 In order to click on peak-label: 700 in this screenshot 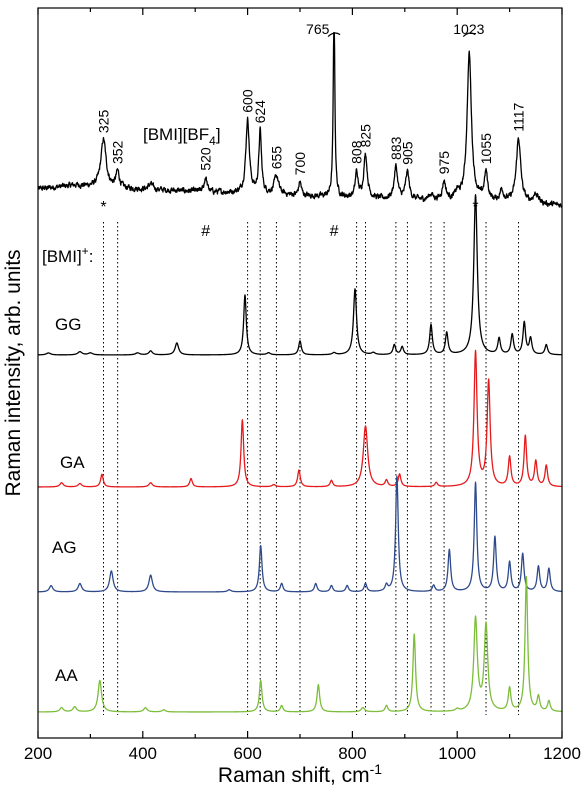, I will do `click(300, 164)`.